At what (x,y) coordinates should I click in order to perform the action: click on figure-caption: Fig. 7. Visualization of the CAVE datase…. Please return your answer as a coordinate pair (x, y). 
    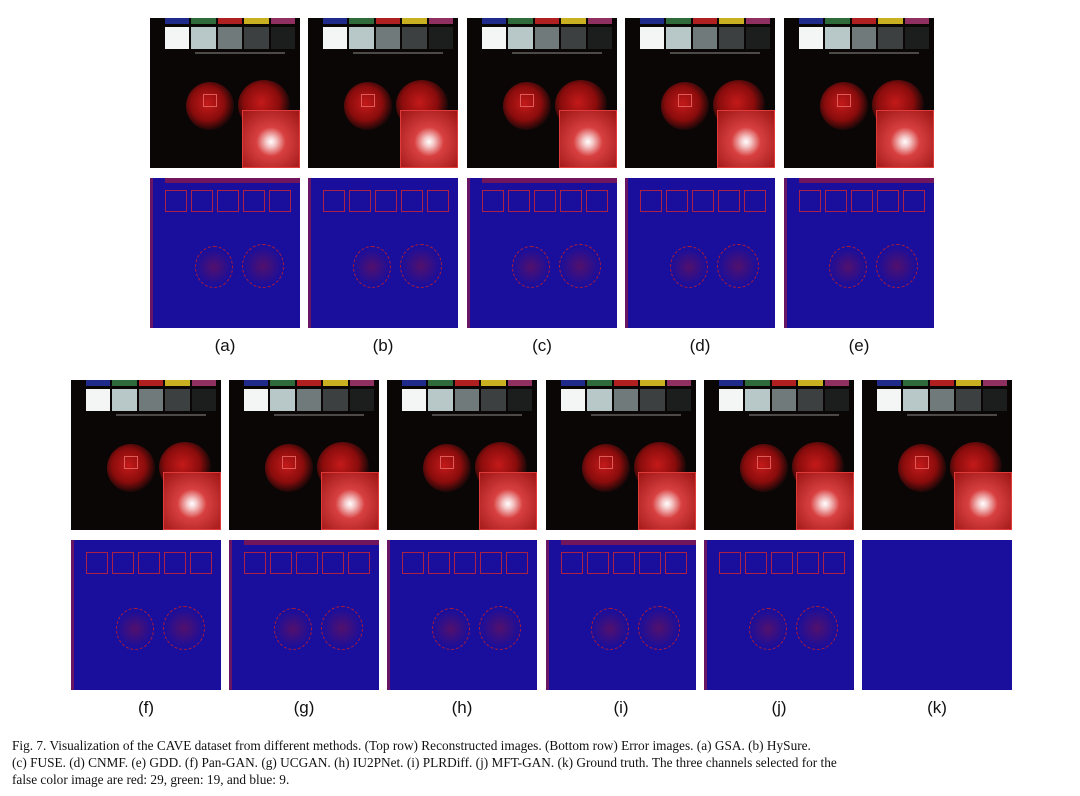
    Looking at the image, I should click on (542, 762).